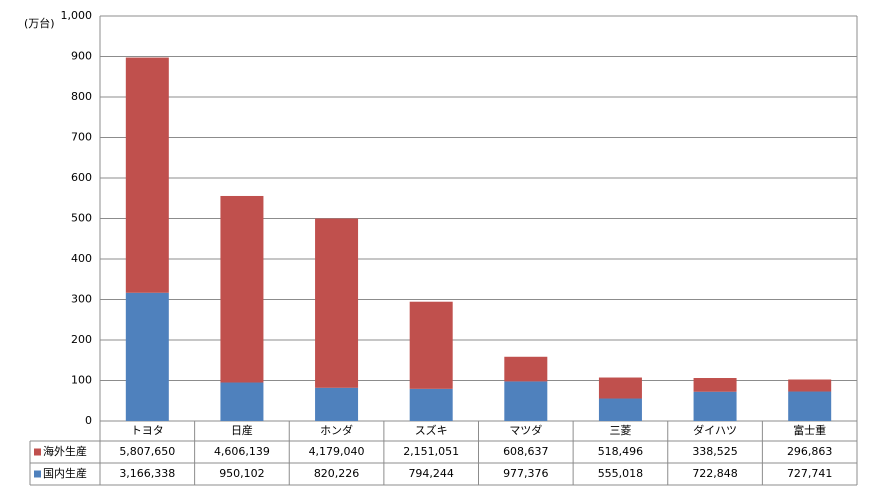 This screenshot has height=494, width=872. Describe the element at coordinates (65, 451) in the screenshot. I see `legend-label: 海外生産` at that location.